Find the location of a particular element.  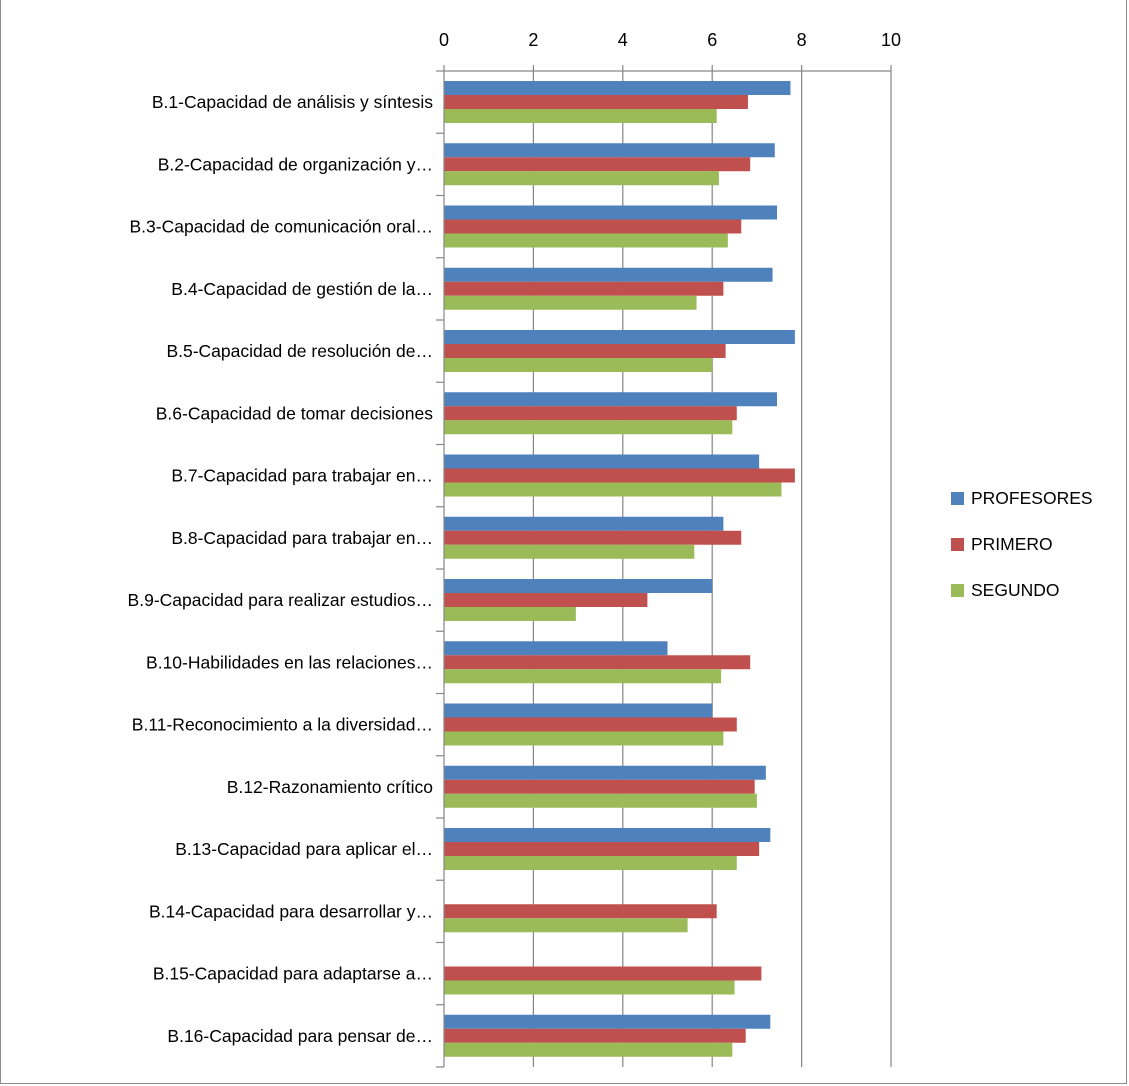

legend-label: PRIMERO is located at coordinates (1012, 544).